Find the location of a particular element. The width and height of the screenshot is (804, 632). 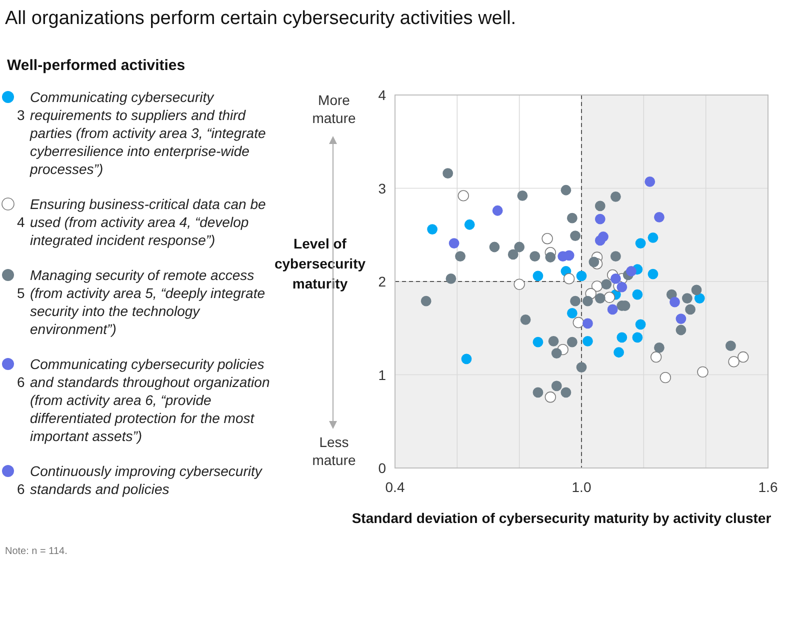

legend-label: 6 Continuously improving cybersecurity standards and policies is located at coordinates (140, 480).